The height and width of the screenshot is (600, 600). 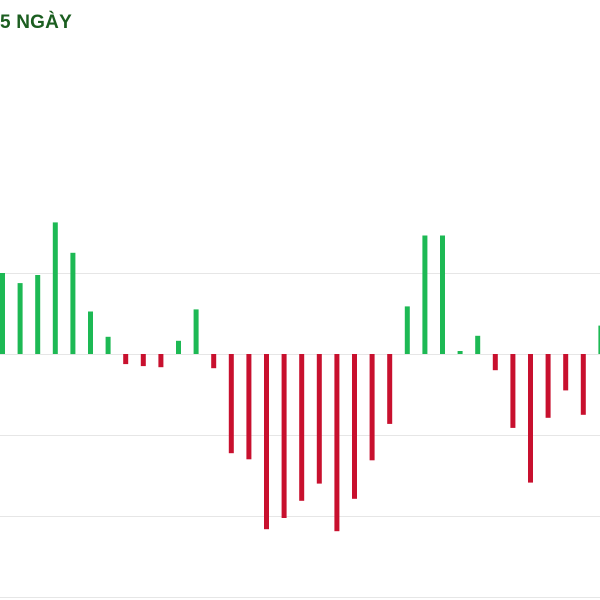 I want to click on chart-title: 5 NGÀY, so click(x=36, y=22).